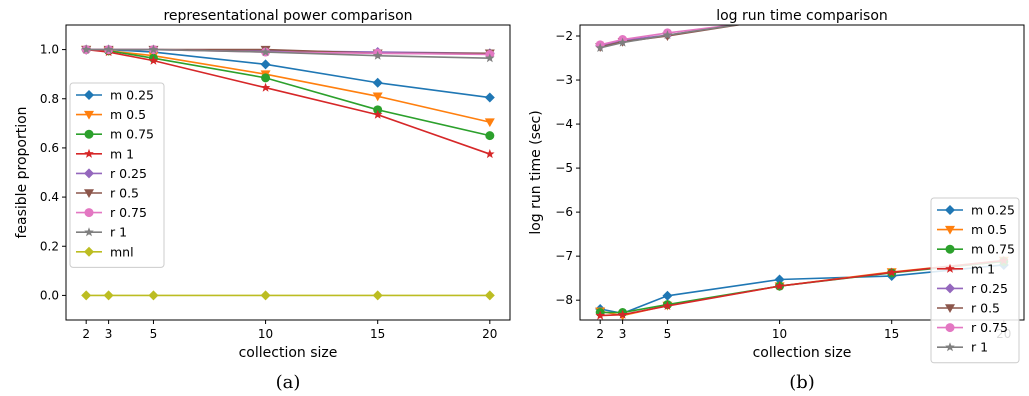  I want to click on series-m-0-75-point, so click(266, 78).